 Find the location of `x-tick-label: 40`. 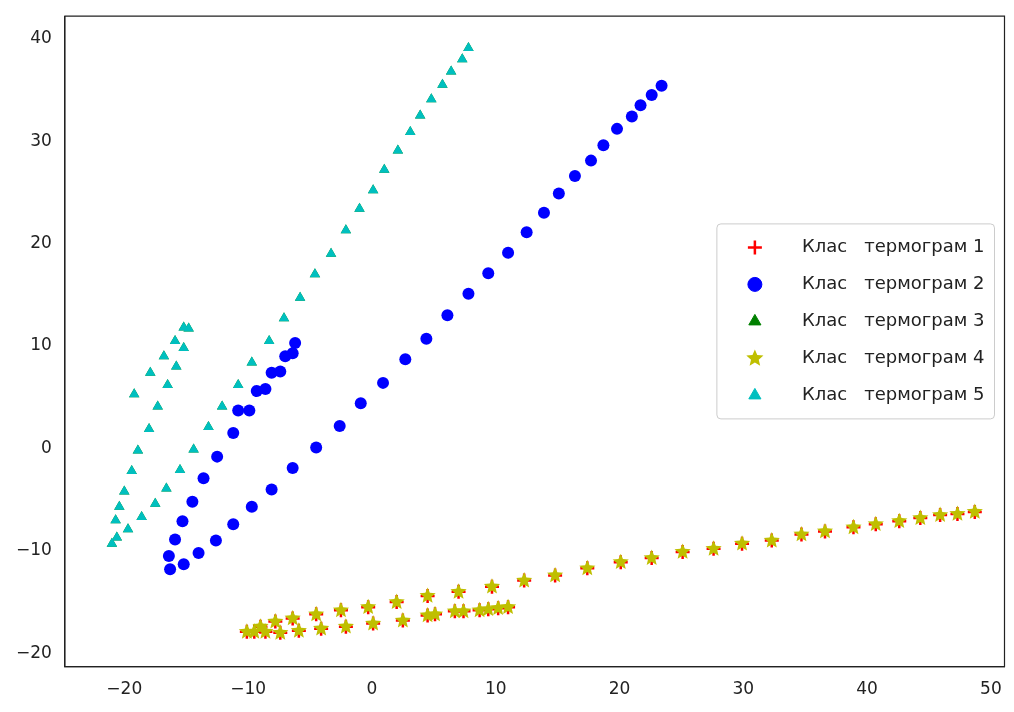

x-tick-label: 40 is located at coordinates (867, 688).